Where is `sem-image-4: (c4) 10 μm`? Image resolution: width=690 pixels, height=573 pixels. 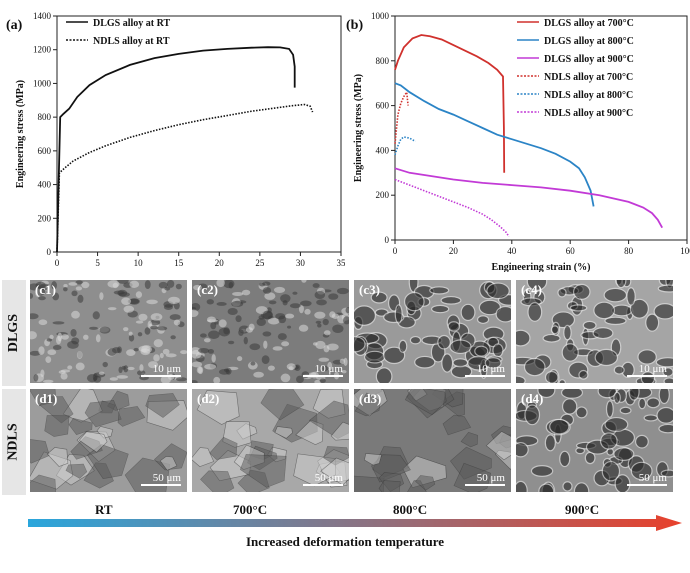 sem-image-4: (c4) 10 μm is located at coordinates (594, 331).